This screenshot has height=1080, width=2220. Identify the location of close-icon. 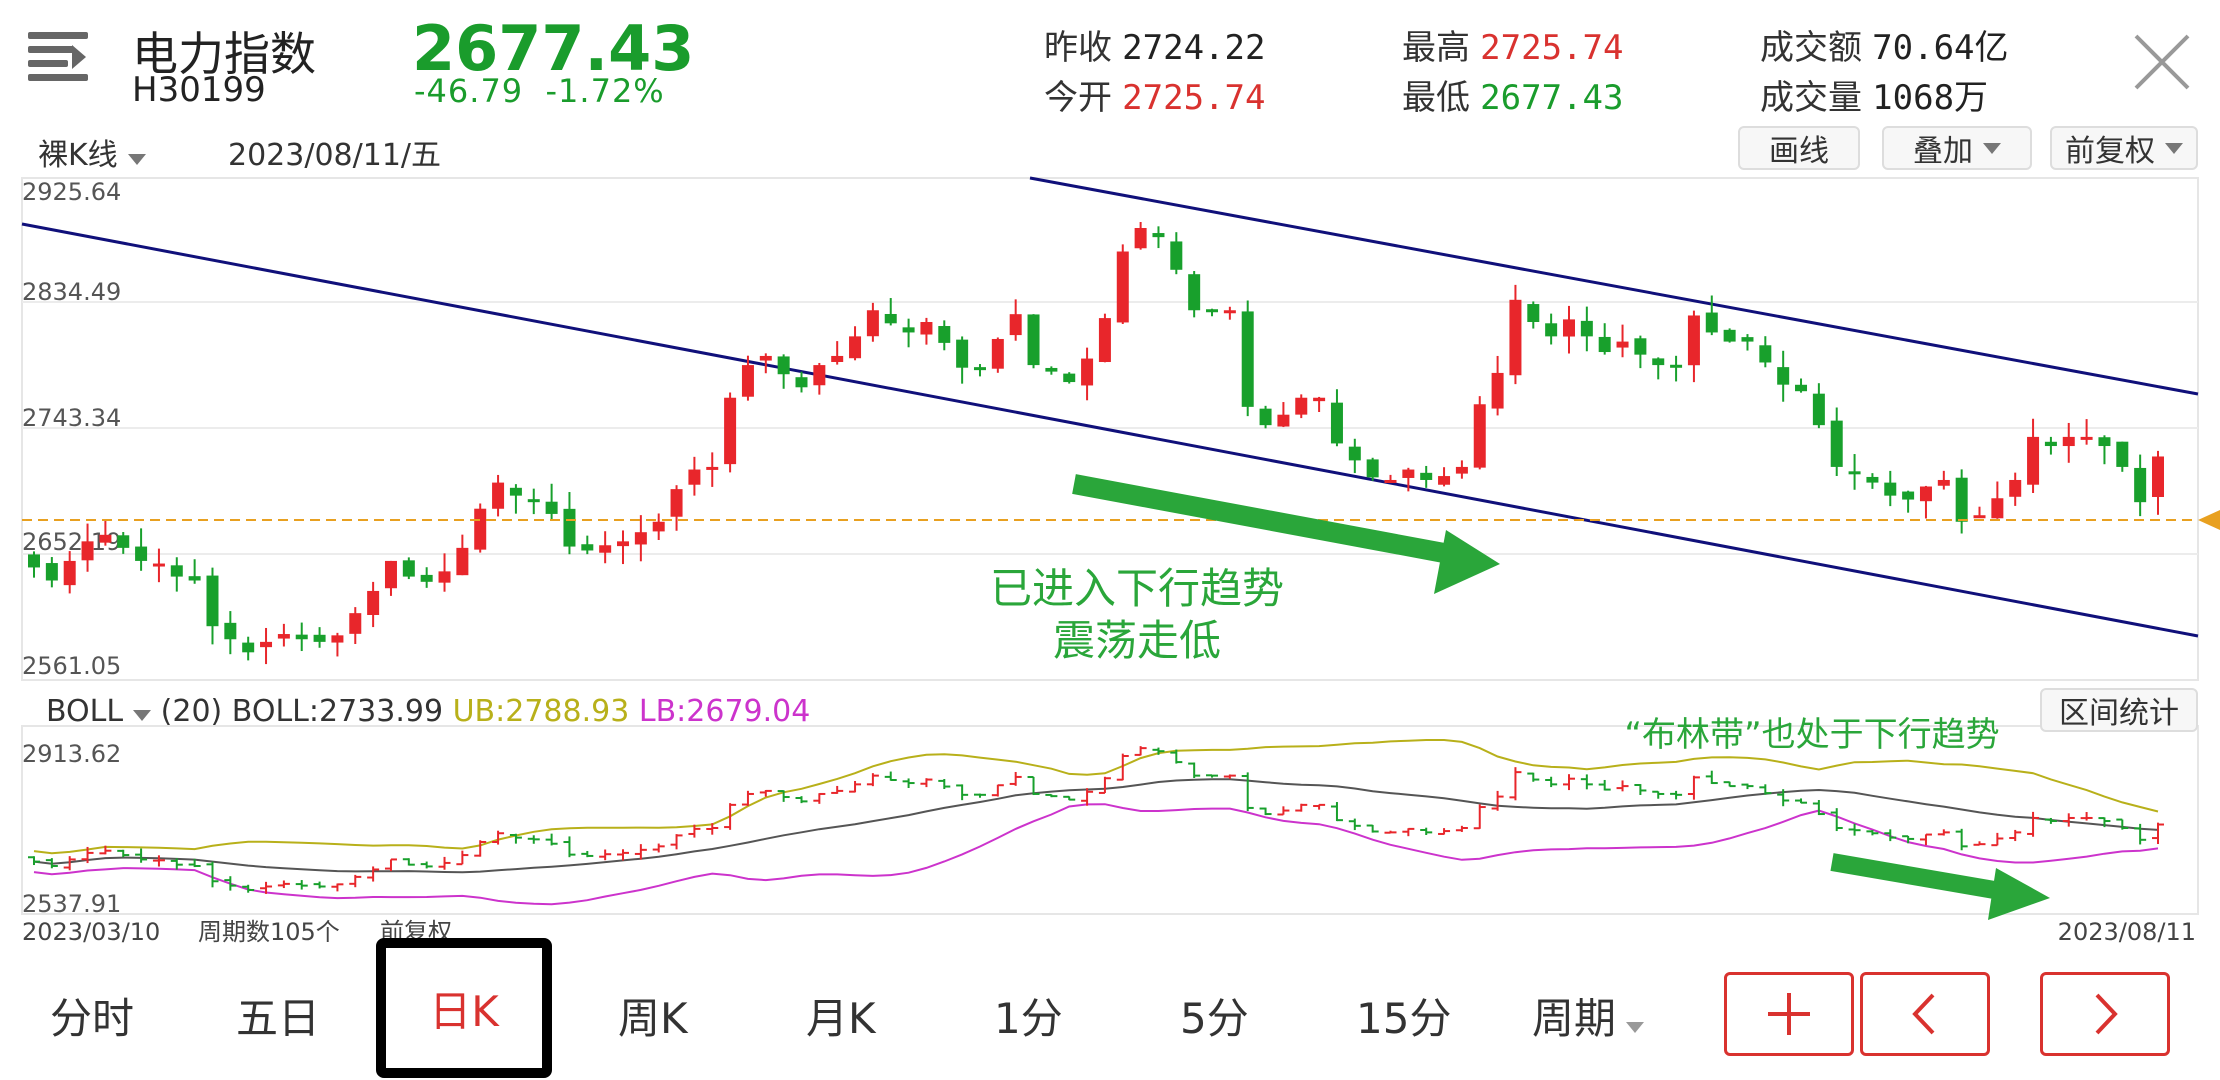
(2162, 62).